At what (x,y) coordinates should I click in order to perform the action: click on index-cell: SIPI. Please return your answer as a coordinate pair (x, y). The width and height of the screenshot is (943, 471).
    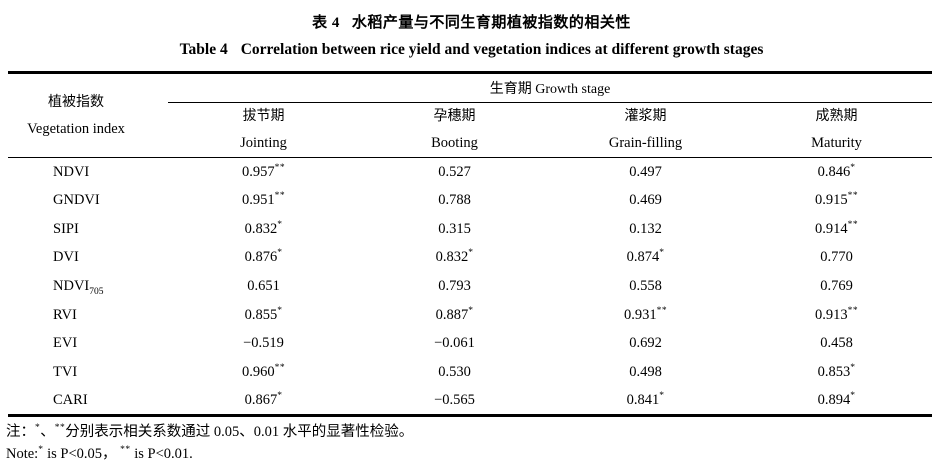
    Looking at the image, I should click on (88, 229).